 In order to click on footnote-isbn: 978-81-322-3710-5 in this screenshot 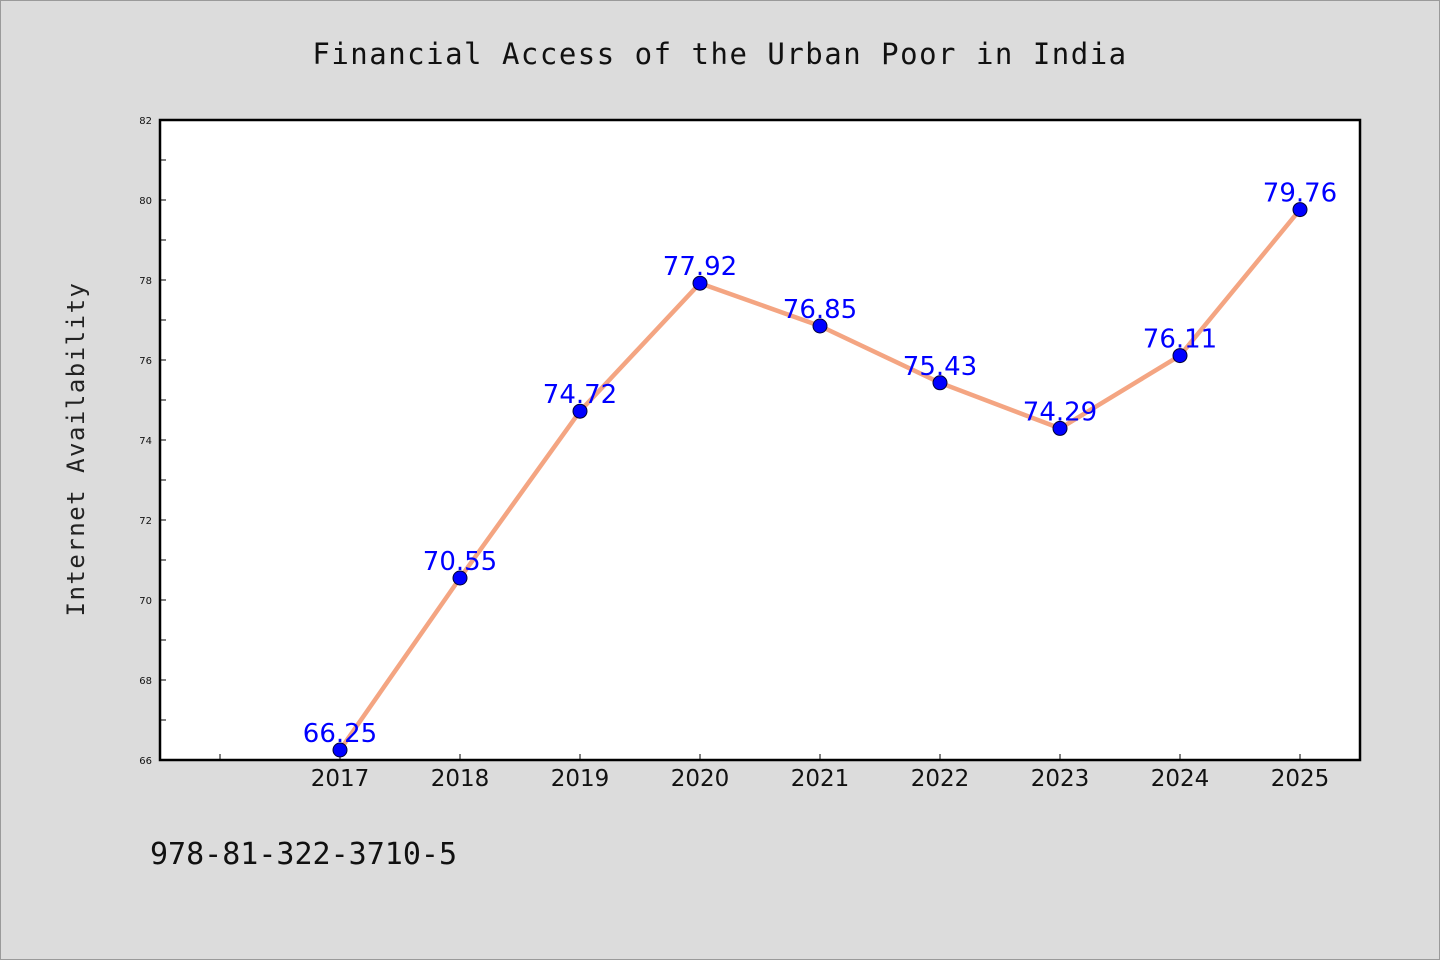, I will do `click(303, 854)`.